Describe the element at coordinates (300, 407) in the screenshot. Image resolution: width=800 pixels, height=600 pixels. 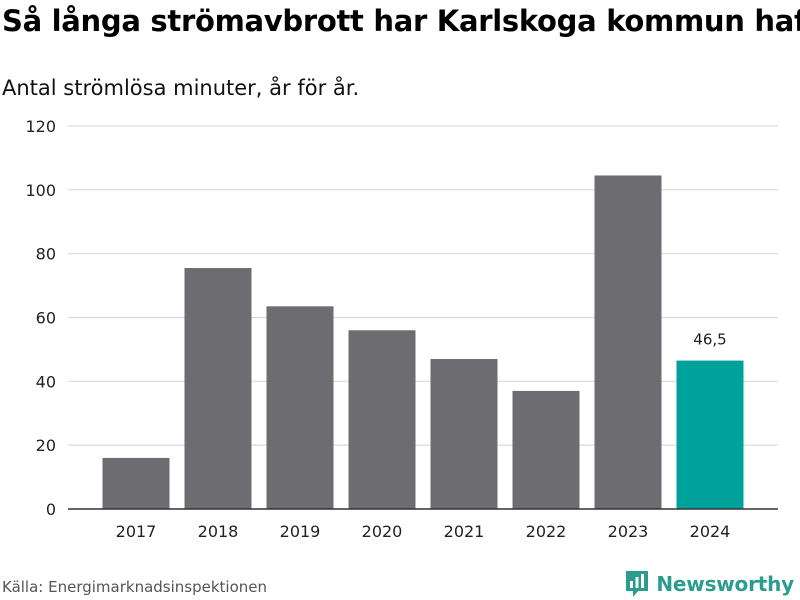
I see `bar-2019` at that location.